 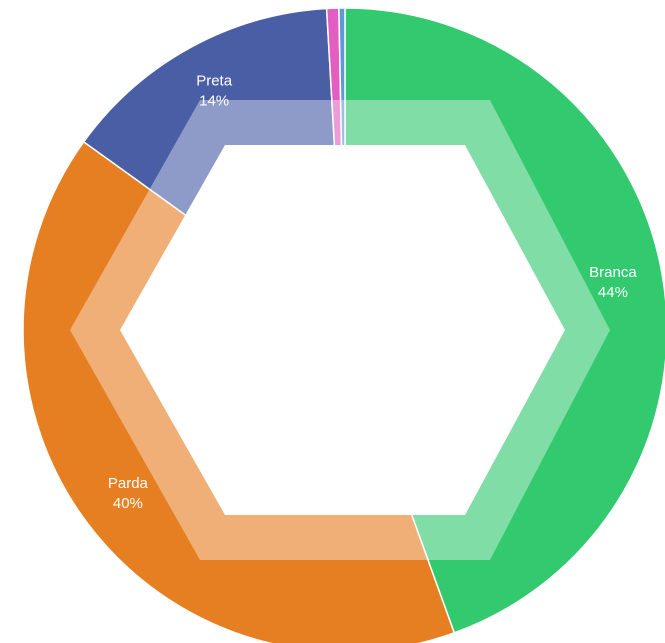 What do you see at coordinates (128, 503) in the screenshot?
I see `slice-value: 40%` at bounding box center [128, 503].